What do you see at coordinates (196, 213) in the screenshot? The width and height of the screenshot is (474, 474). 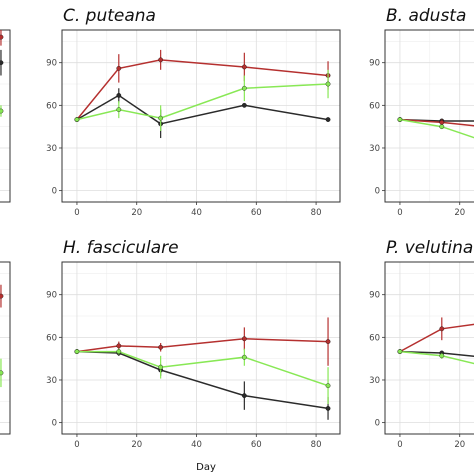 I see `x-tick-label: 40` at bounding box center [196, 213].